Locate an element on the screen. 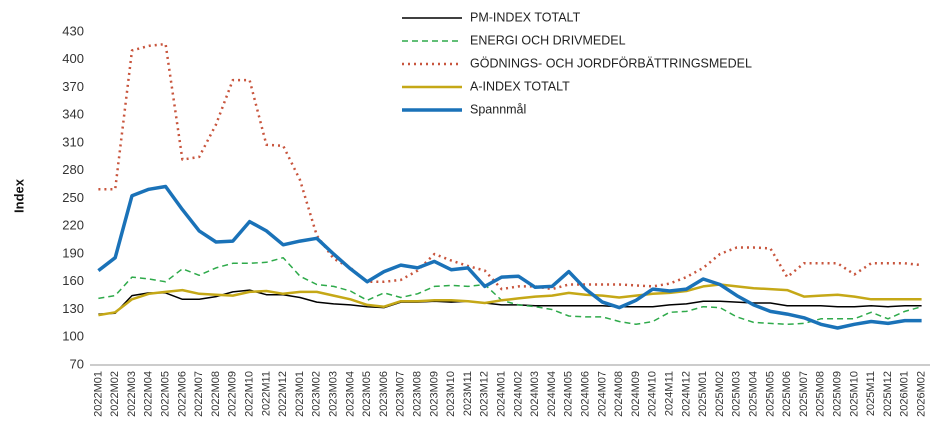 This screenshot has height=434, width=936. x-tick-label: 2023M06 is located at coordinates (384, 394).